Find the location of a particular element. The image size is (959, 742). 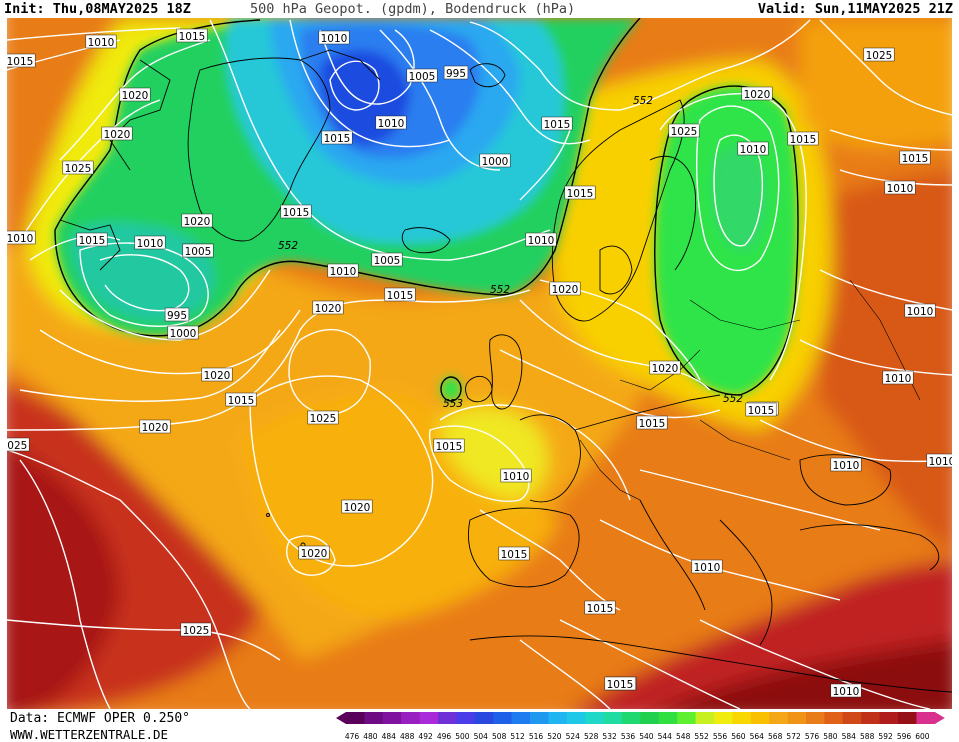

isobar-label: 1000 is located at coordinates (495, 160).